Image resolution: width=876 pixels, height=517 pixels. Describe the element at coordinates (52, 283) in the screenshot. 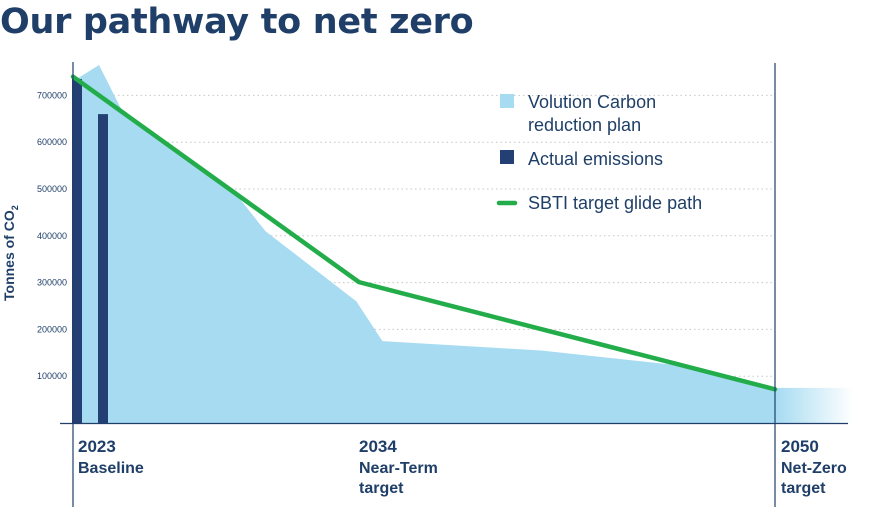

I see `y-tick-label: 300000` at that location.